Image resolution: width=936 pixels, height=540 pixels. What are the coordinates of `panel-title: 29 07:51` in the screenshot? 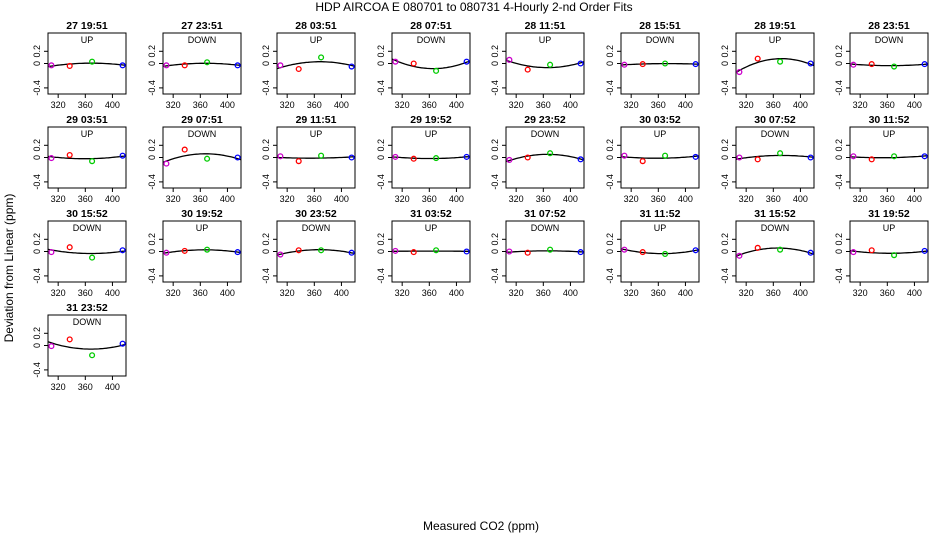 It's located at (202, 120).